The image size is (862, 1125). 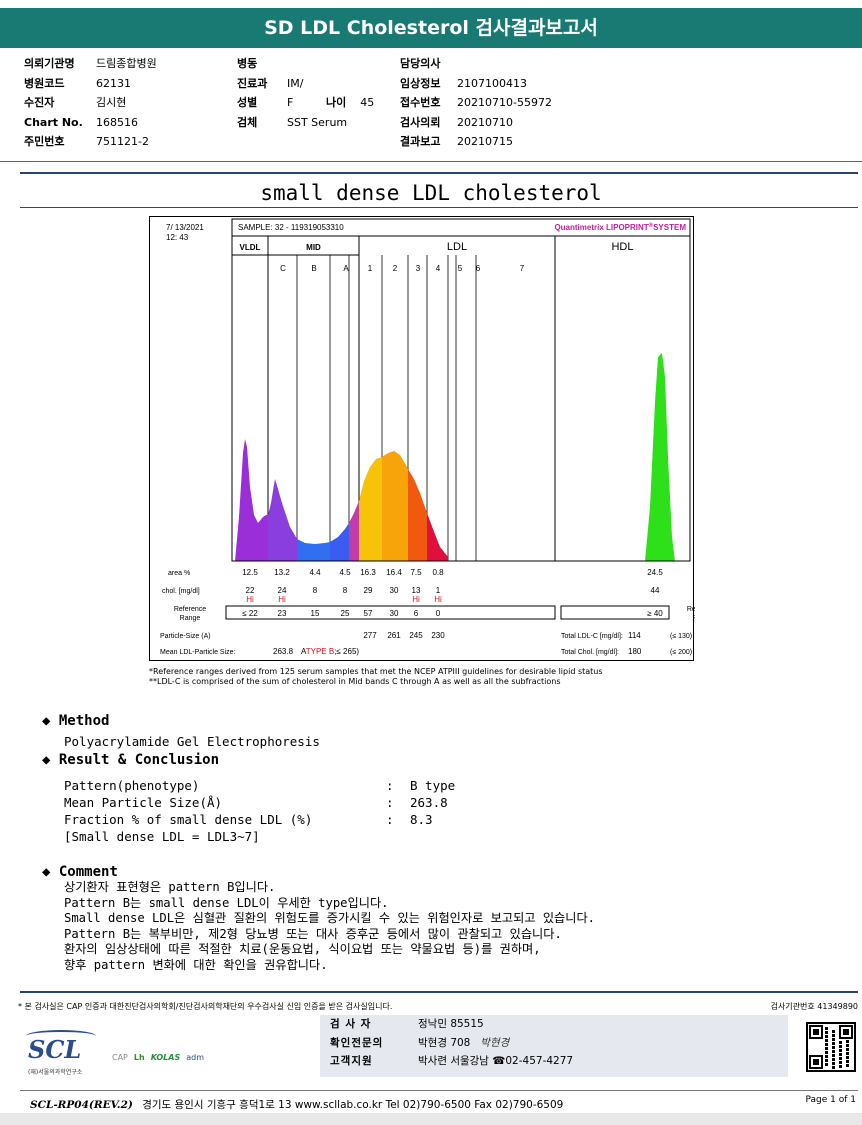 I want to click on chol-value: 1, so click(x=438, y=590).